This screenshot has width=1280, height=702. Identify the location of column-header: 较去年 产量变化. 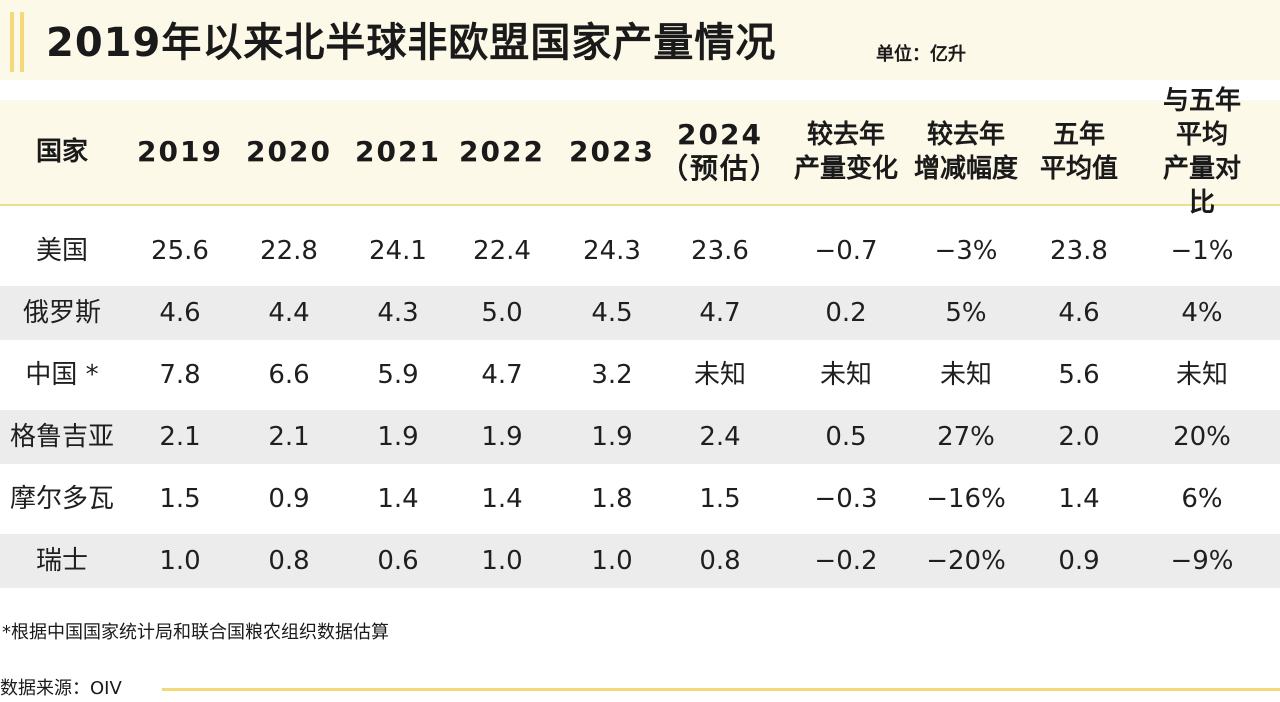
(846, 152).